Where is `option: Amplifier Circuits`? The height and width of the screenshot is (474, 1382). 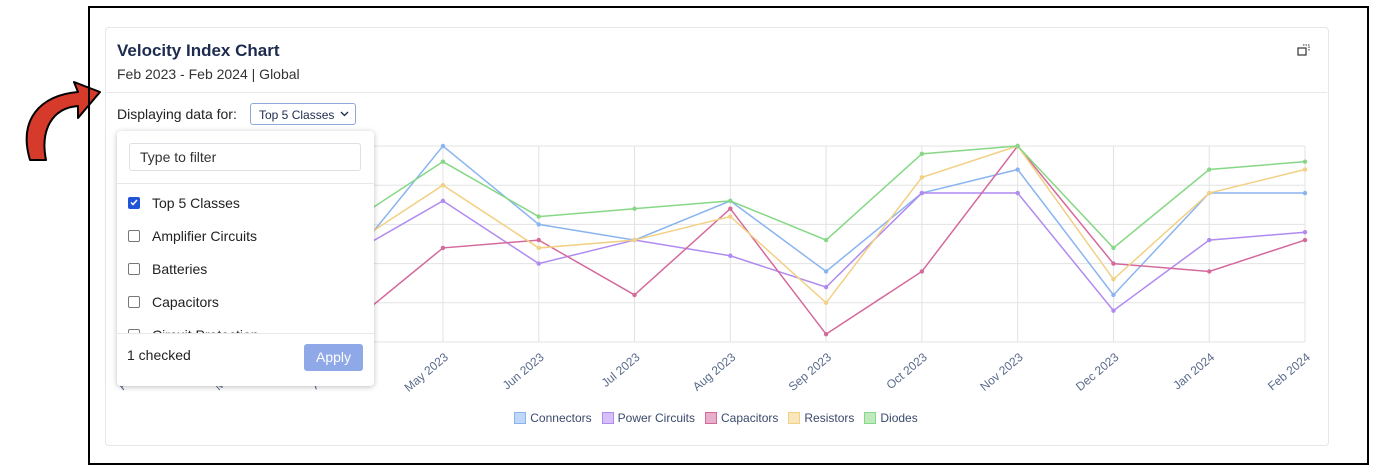 option: Amplifier Circuits is located at coordinates (245, 235).